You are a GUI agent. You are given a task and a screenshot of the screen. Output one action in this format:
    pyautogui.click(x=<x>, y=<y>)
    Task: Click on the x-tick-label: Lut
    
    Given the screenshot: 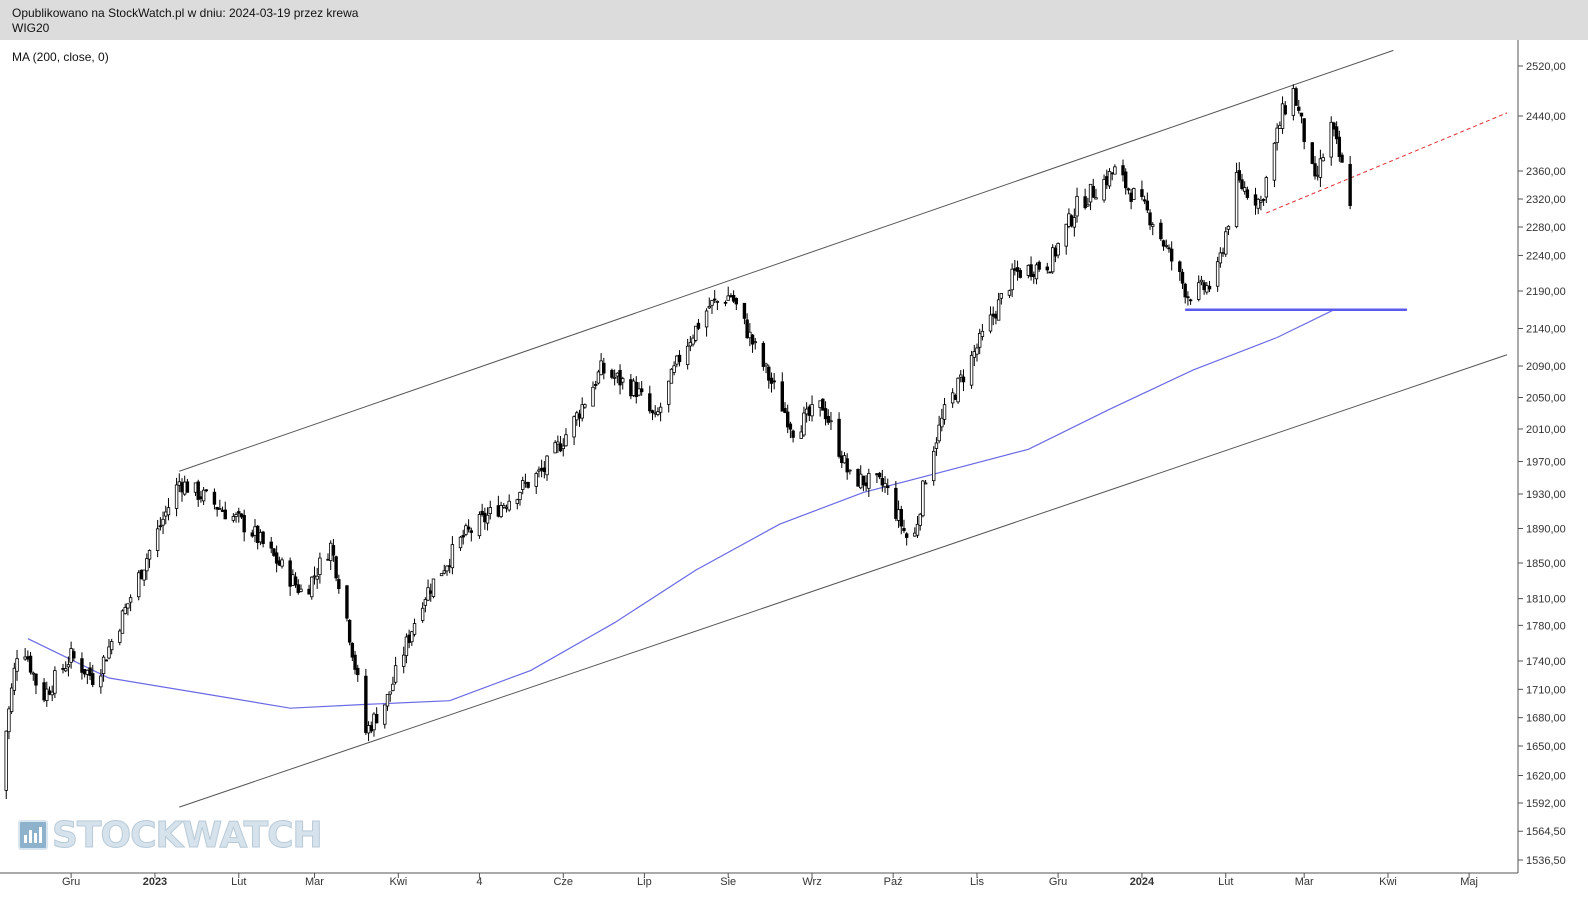 What is the action you would take?
    pyautogui.click(x=1225, y=882)
    